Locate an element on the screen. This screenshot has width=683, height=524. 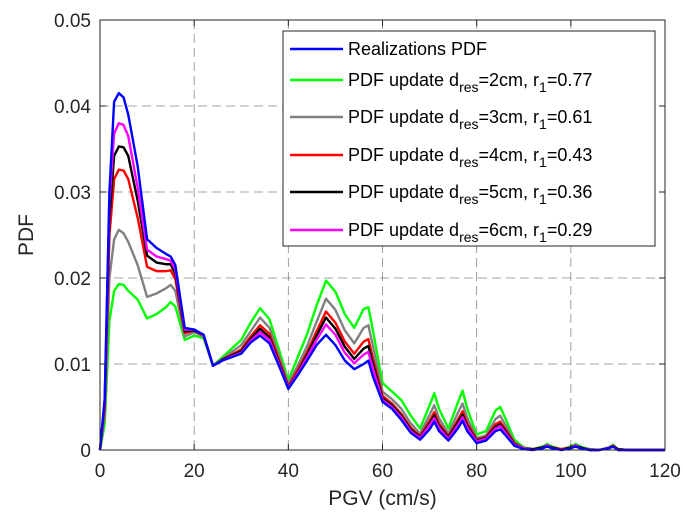
legend-entry: PDF update dres=5cm, r1=0.36 is located at coordinates (470, 194).